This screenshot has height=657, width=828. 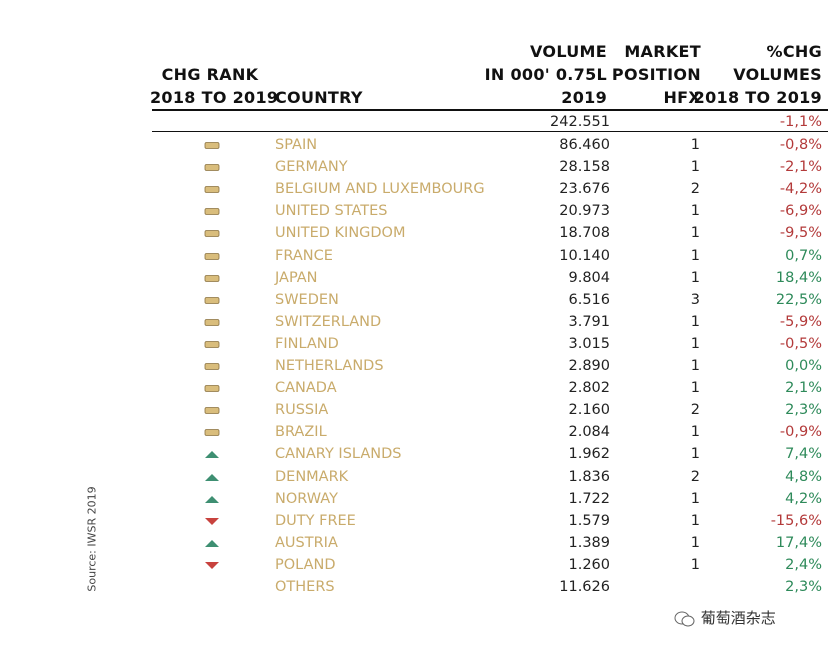 I want to click on wechat-icon, so click(x=684, y=618).